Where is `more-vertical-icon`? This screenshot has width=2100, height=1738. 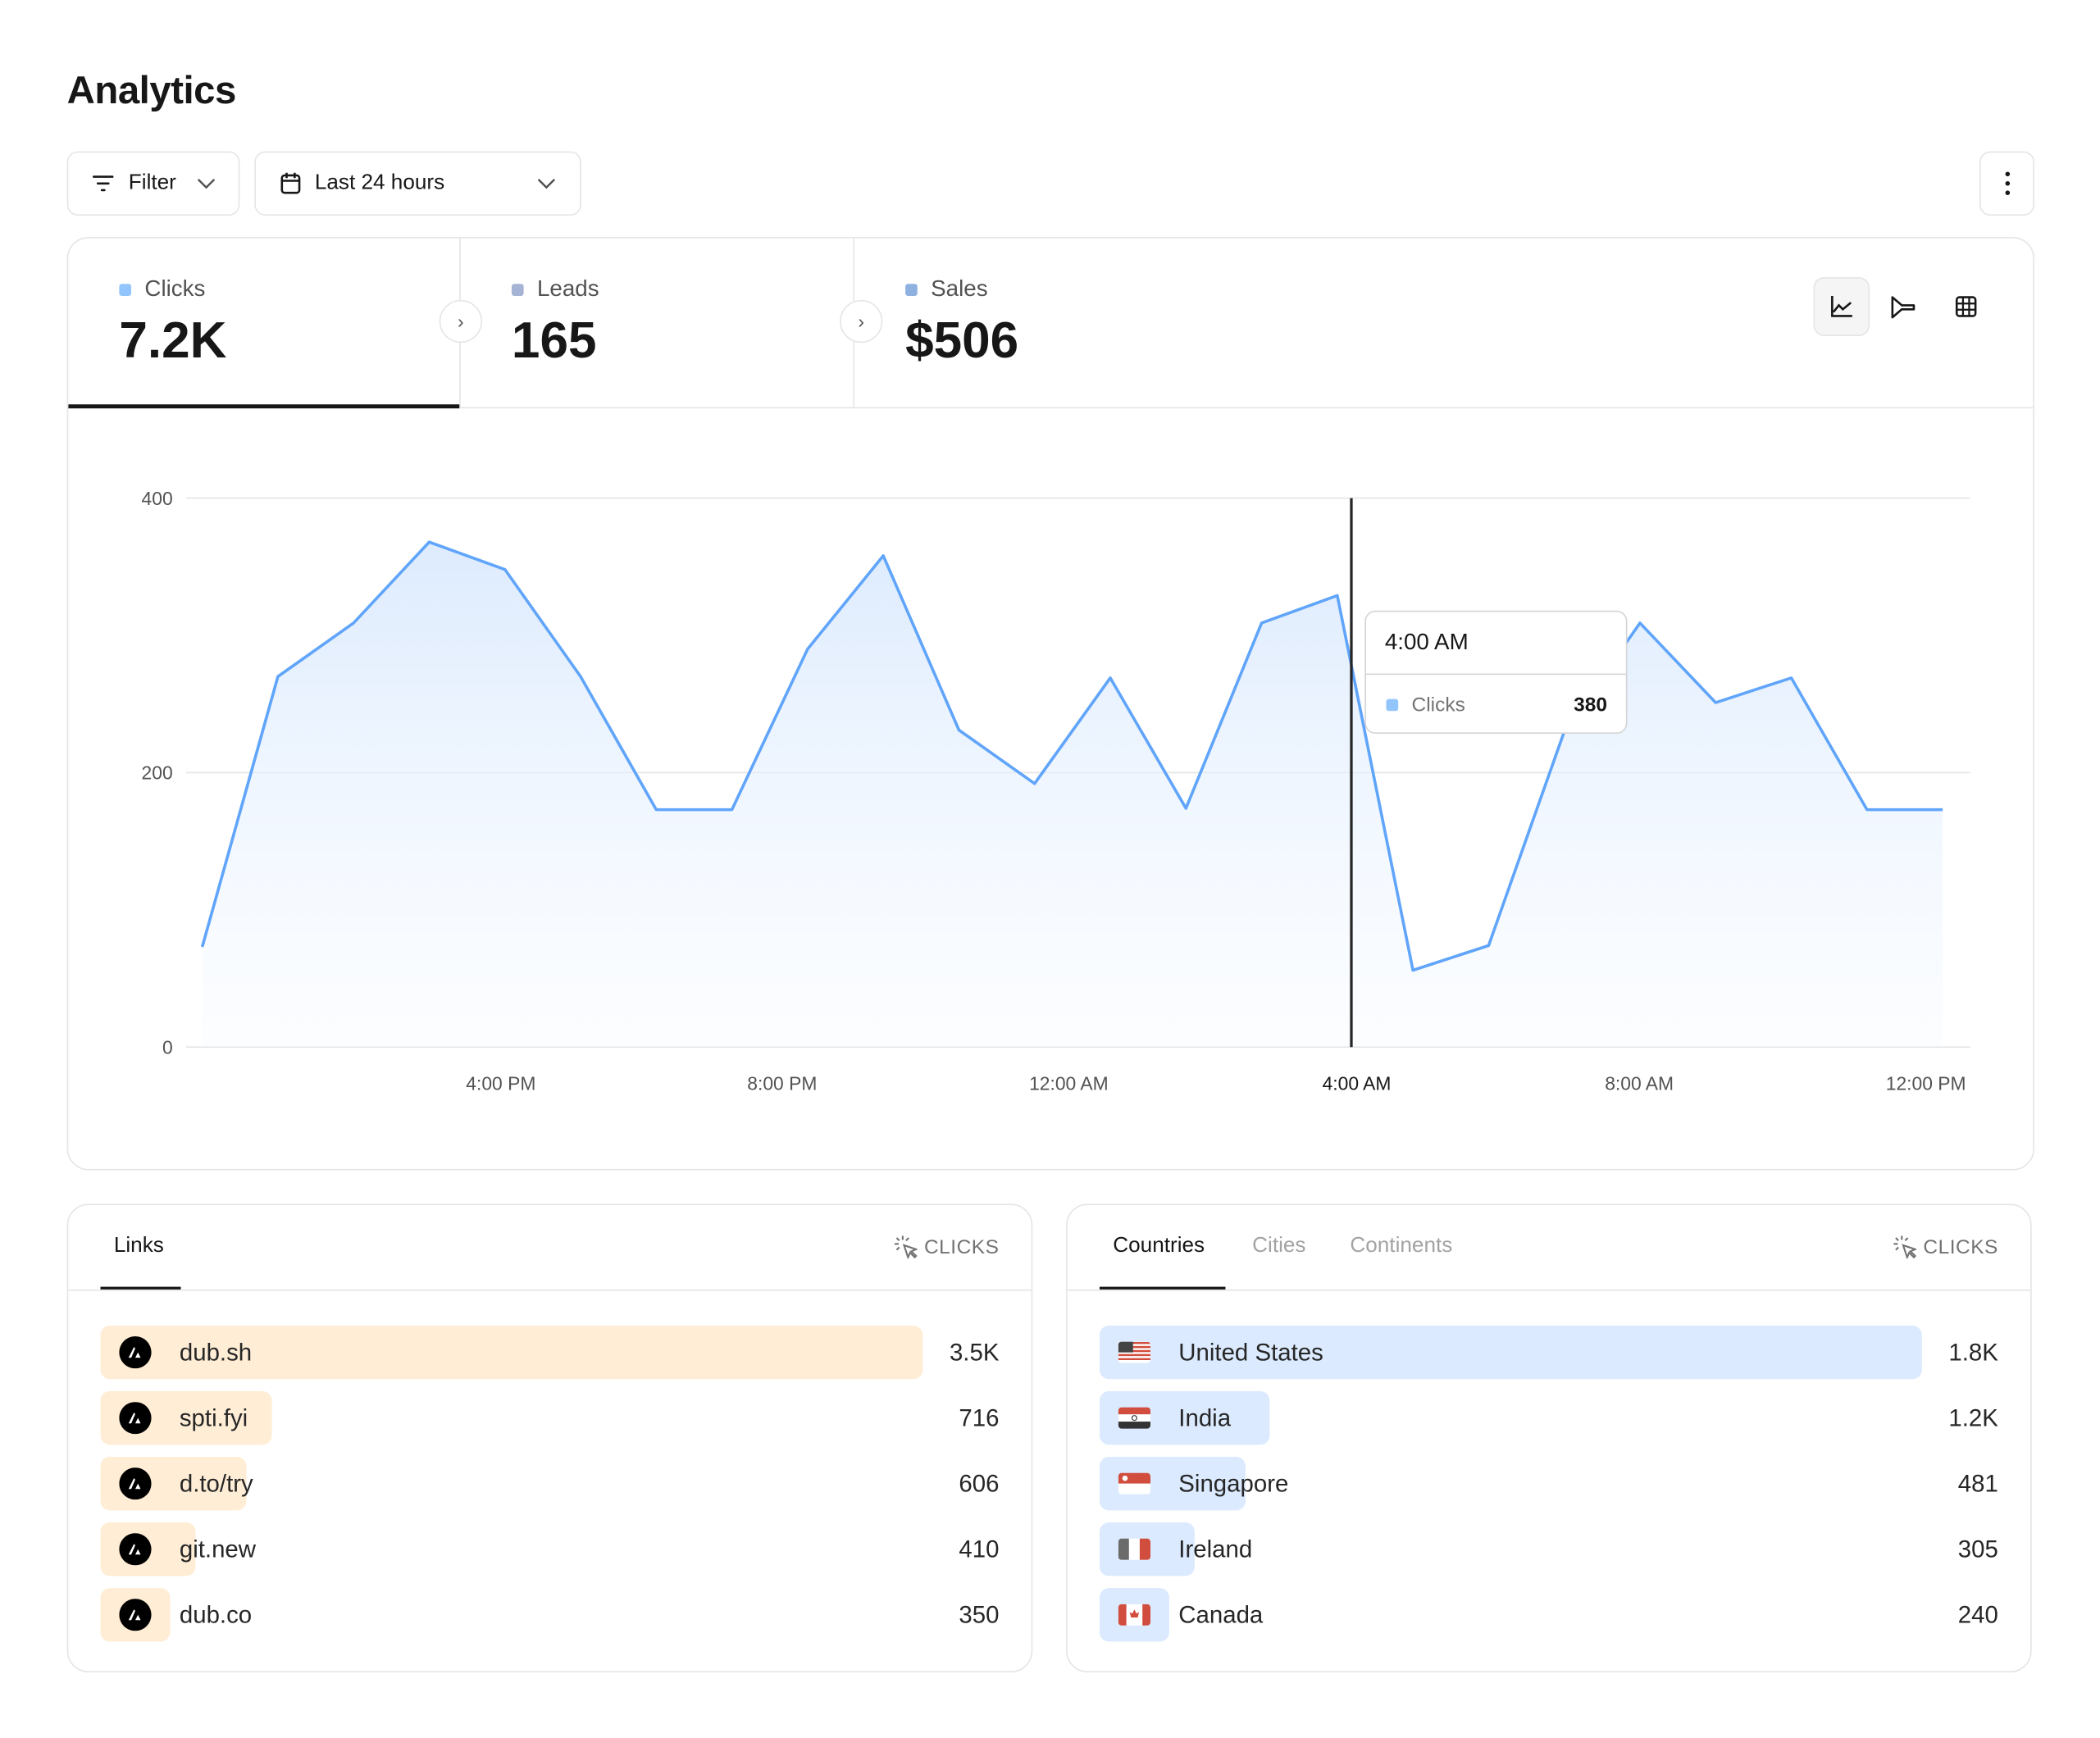
more-vertical-icon is located at coordinates (2007, 183).